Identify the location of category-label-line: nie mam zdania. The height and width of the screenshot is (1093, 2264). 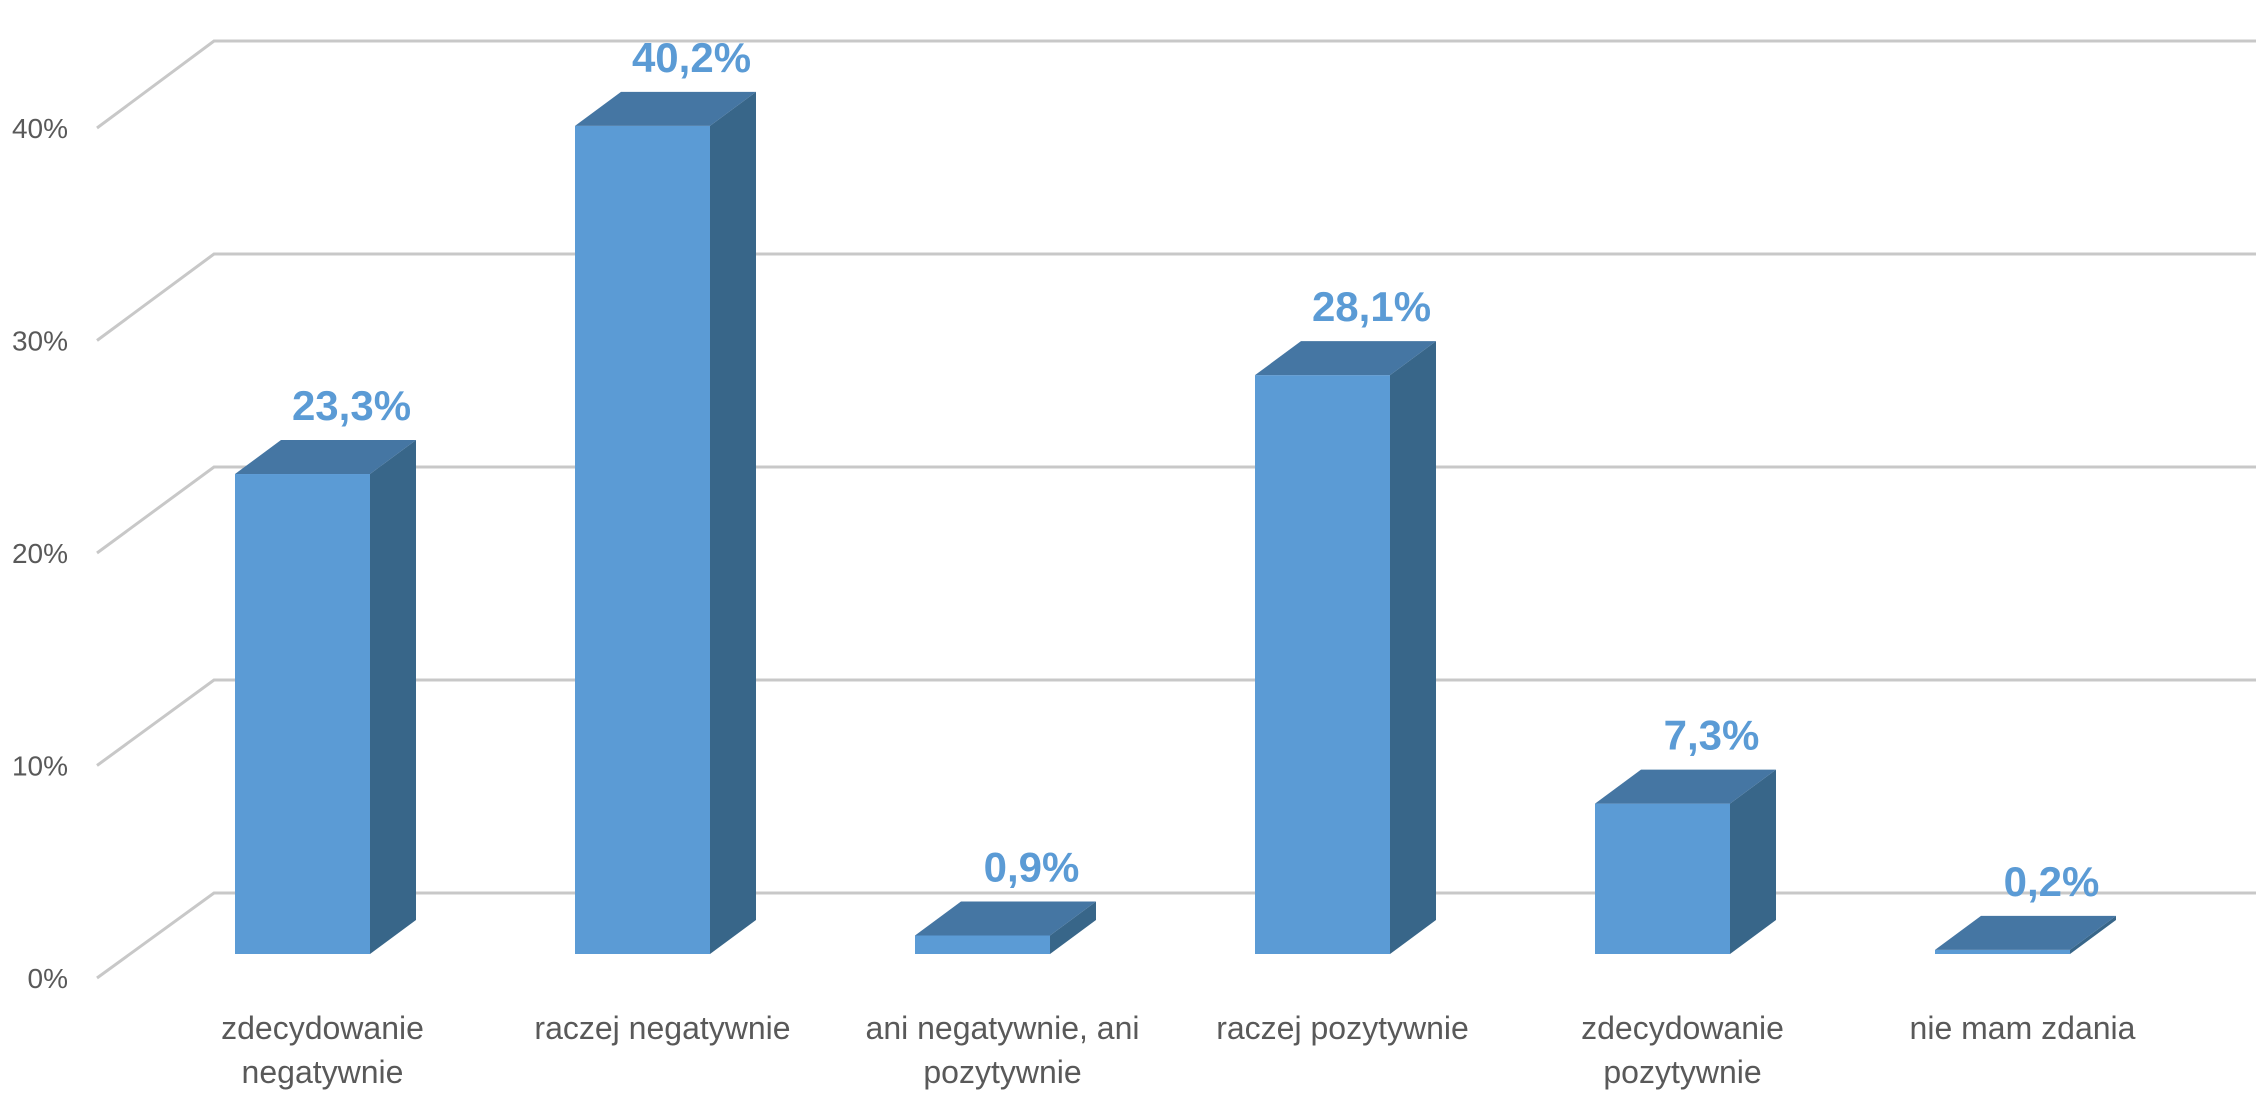
(2023, 1028).